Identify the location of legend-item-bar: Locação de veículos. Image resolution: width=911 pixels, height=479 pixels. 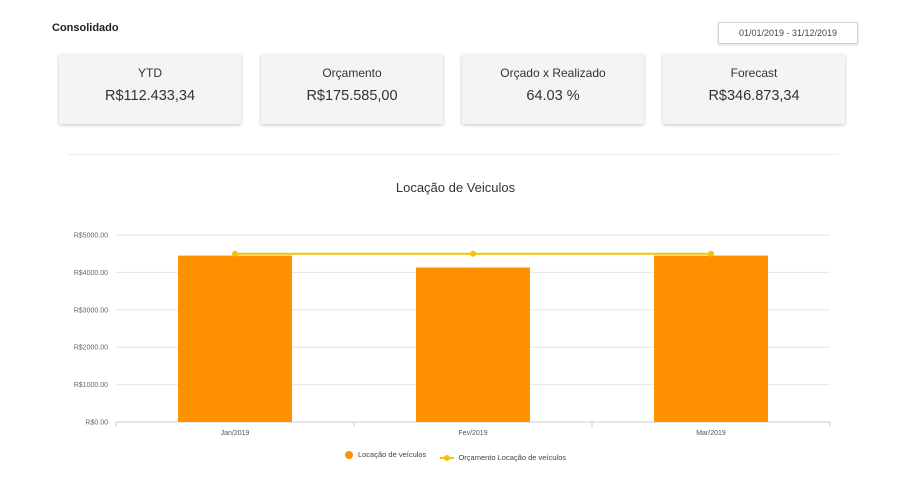
(385, 454).